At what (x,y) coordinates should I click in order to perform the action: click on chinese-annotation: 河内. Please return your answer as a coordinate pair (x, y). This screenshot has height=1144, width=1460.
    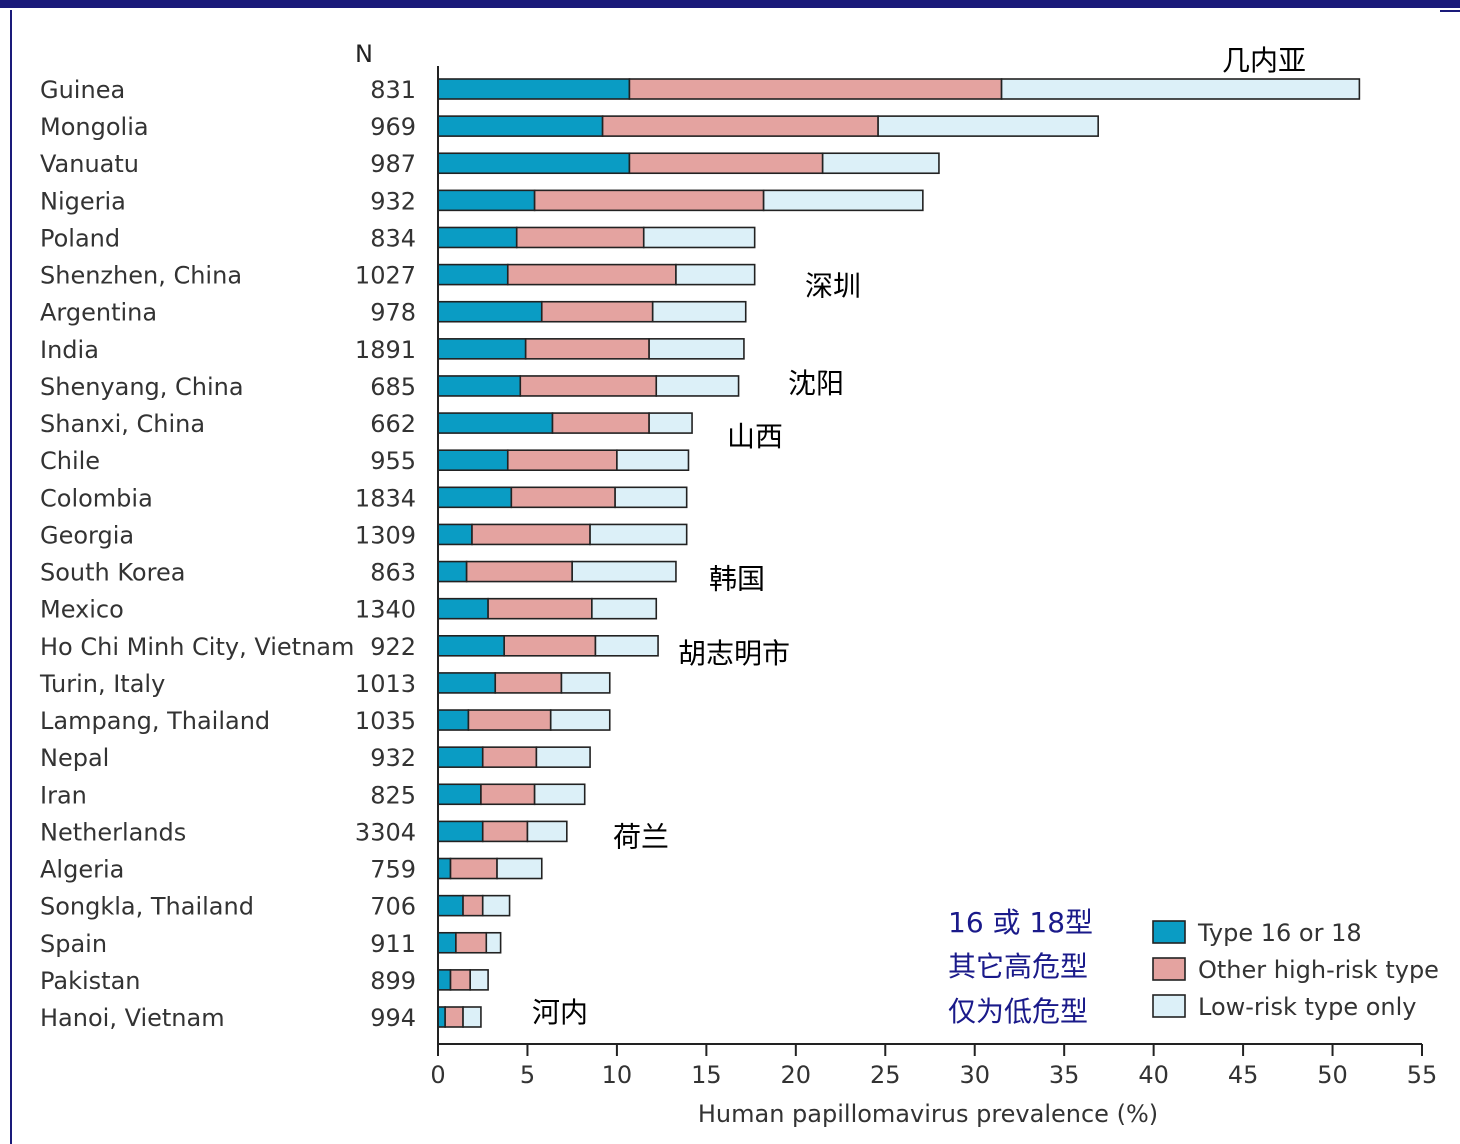
    Looking at the image, I should click on (560, 1012).